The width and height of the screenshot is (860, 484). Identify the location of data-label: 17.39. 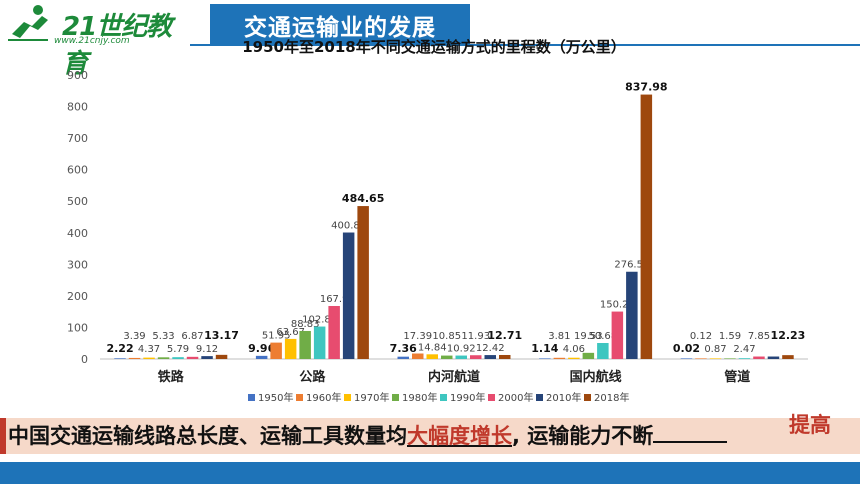
(417, 336).